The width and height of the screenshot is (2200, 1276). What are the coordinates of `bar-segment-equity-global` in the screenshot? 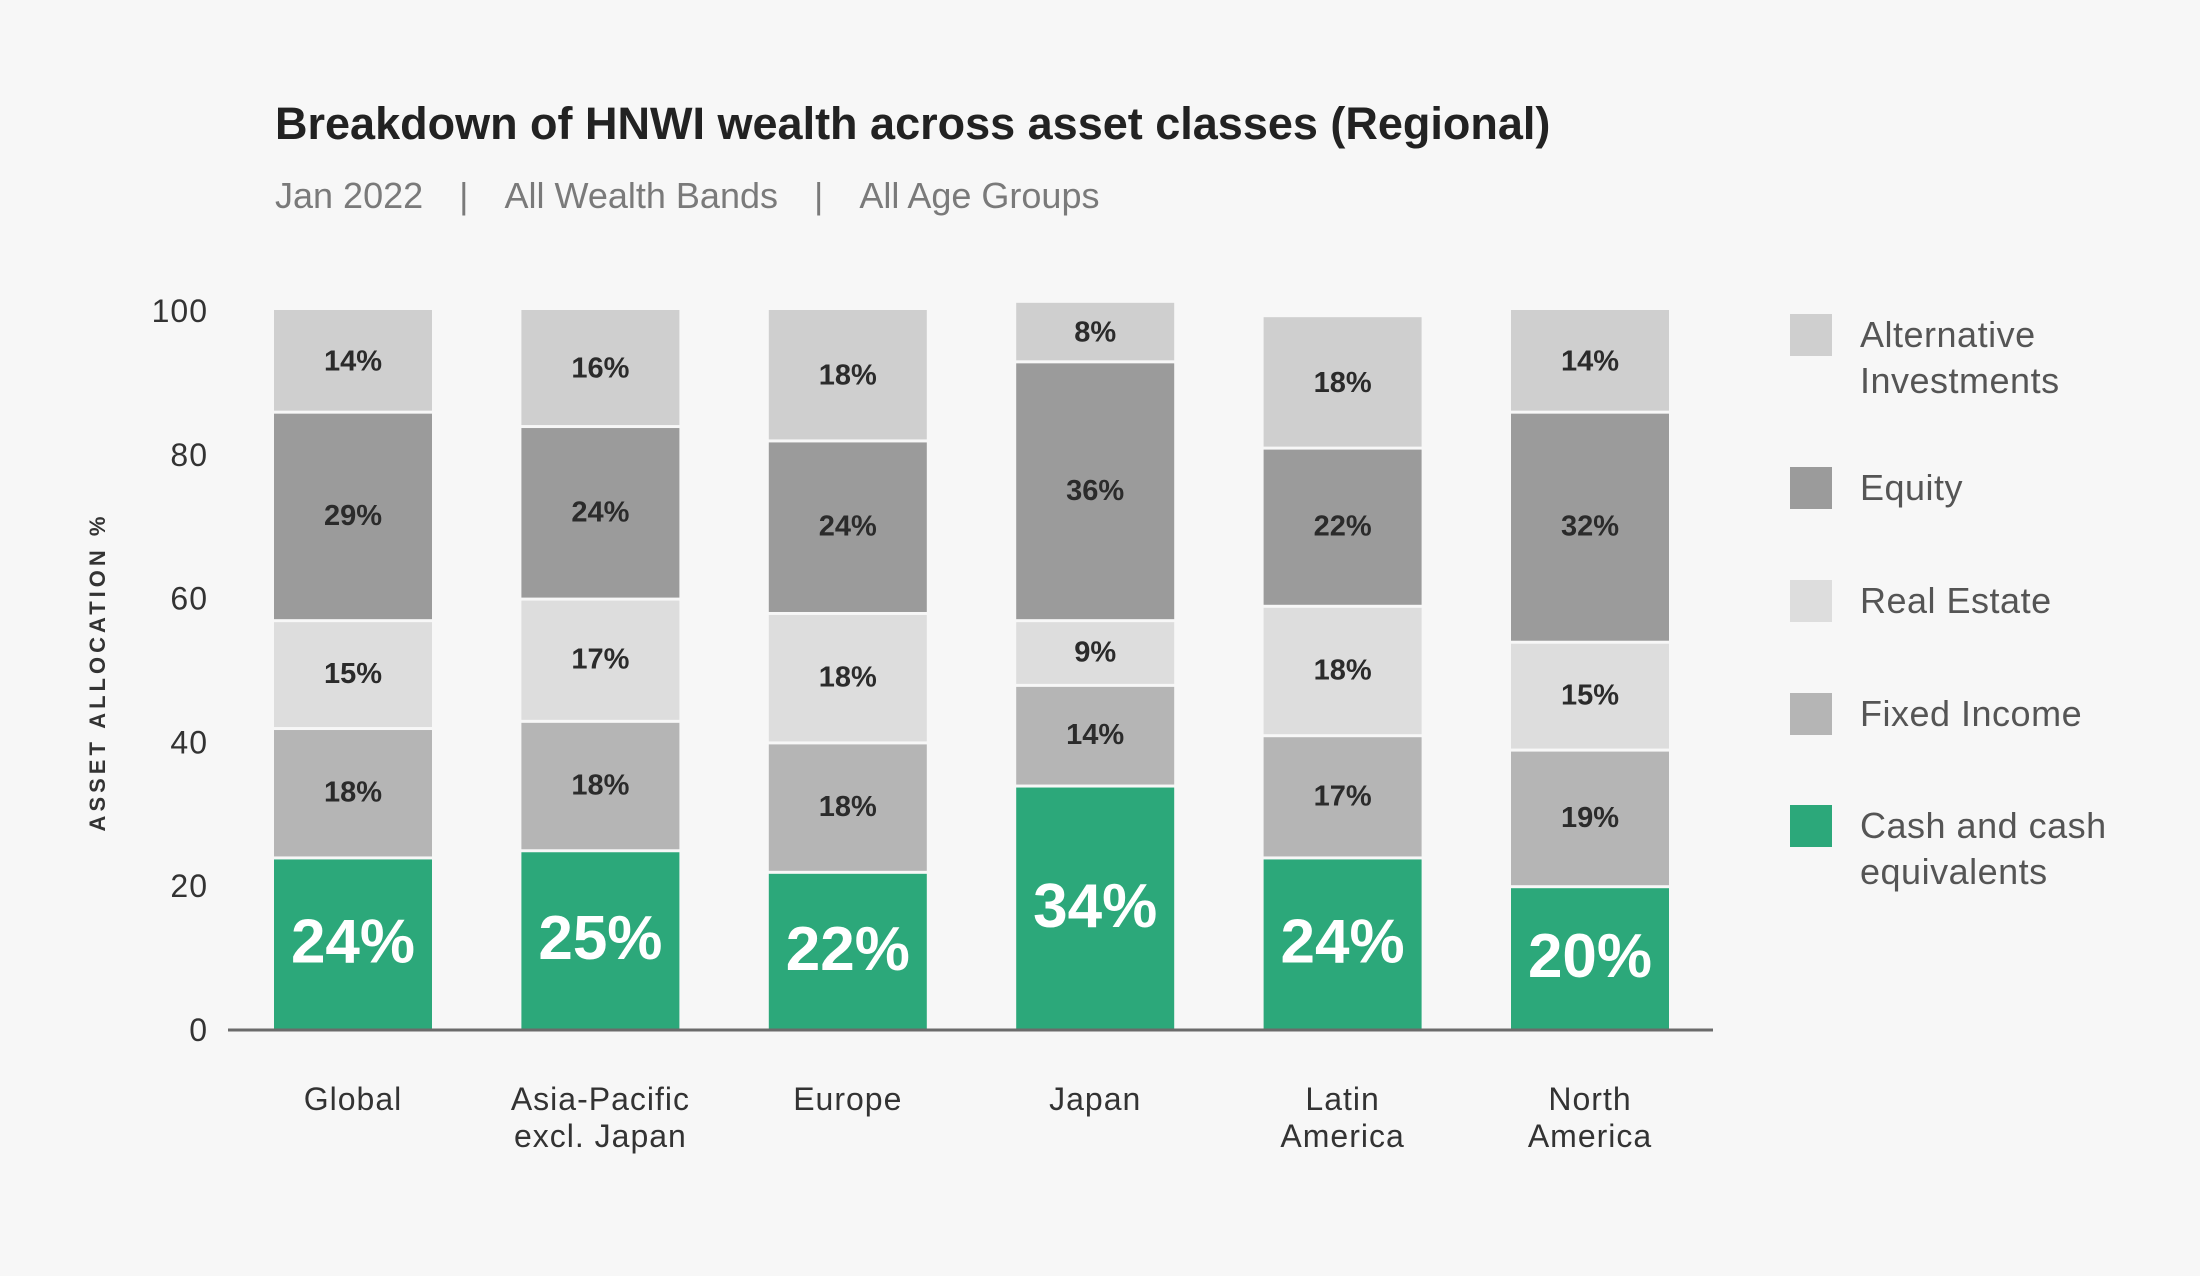 It's located at (353, 516).